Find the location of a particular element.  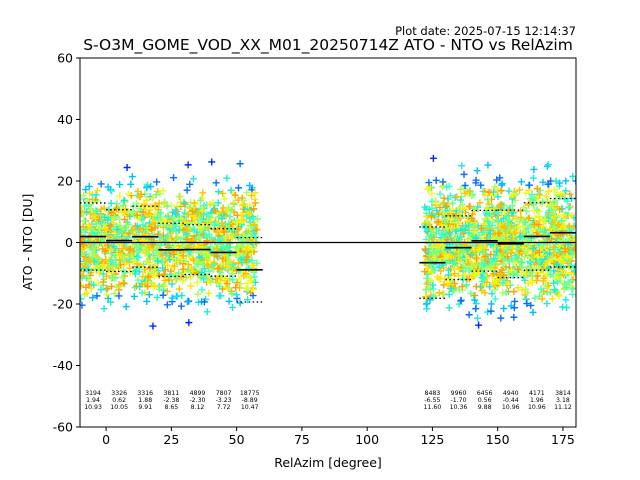

x-axis-label: RelAzim [degree] is located at coordinates (328, 462).